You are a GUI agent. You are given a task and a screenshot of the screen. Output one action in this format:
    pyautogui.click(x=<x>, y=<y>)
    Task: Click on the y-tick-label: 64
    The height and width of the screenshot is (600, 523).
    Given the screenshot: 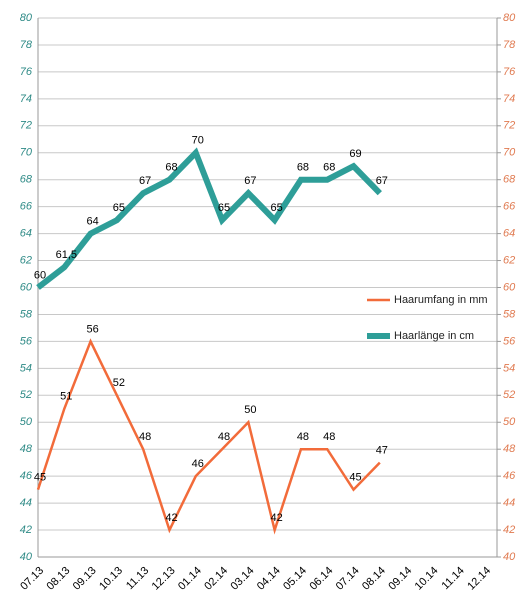 What is the action you would take?
    pyautogui.click(x=26, y=234)
    